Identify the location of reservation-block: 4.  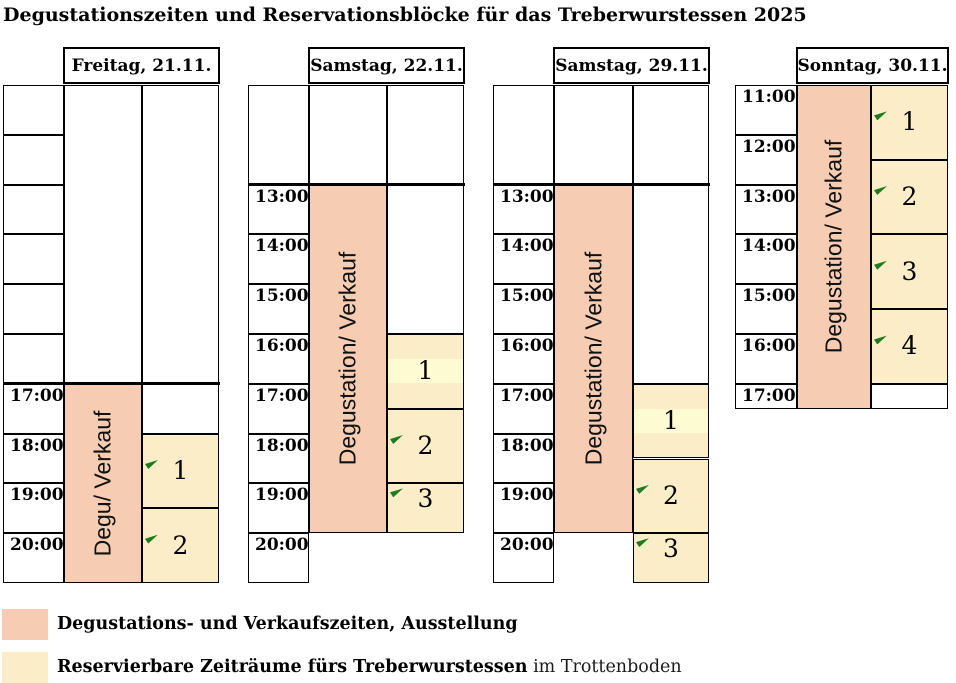
(909, 346).